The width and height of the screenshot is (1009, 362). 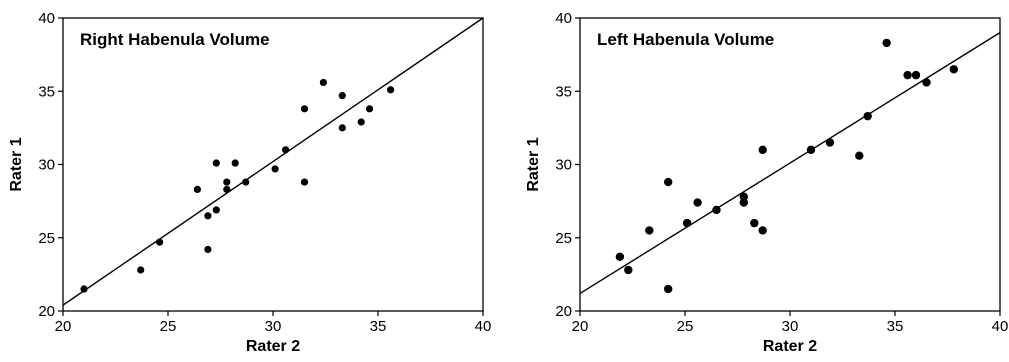 I want to click on chart-title: Right Habenula Volume, so click(x=175, y=39).